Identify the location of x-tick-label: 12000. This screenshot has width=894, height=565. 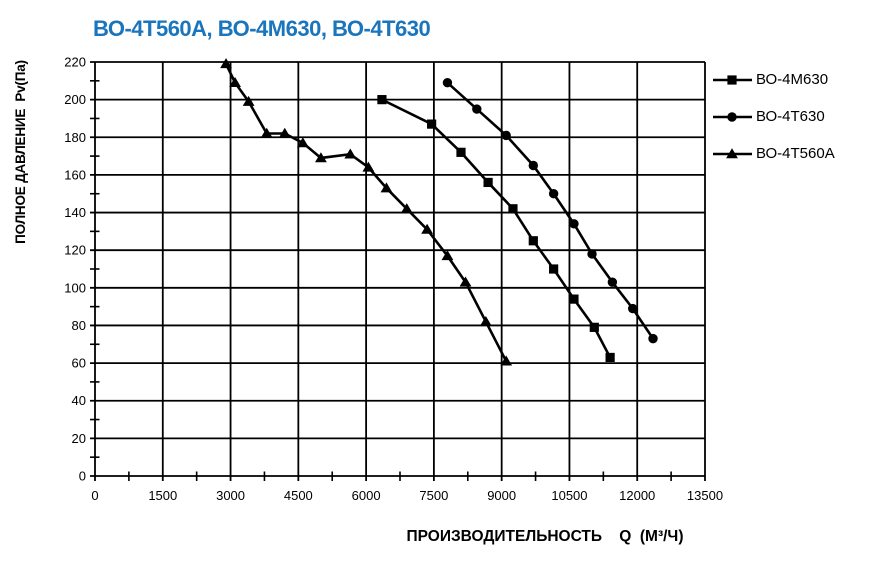
(637, 495).